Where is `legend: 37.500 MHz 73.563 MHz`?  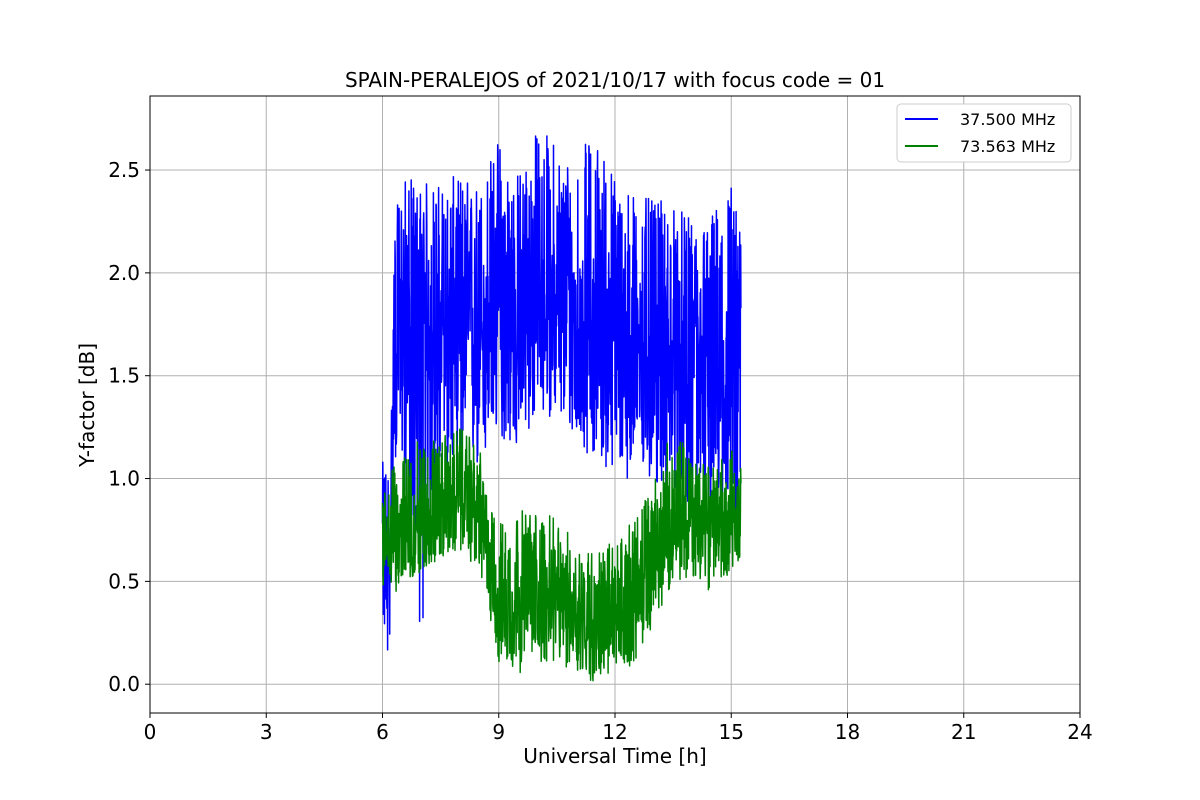
legend: 37.500 MHz 73.563 MHz is located at coordinates (984, 133).